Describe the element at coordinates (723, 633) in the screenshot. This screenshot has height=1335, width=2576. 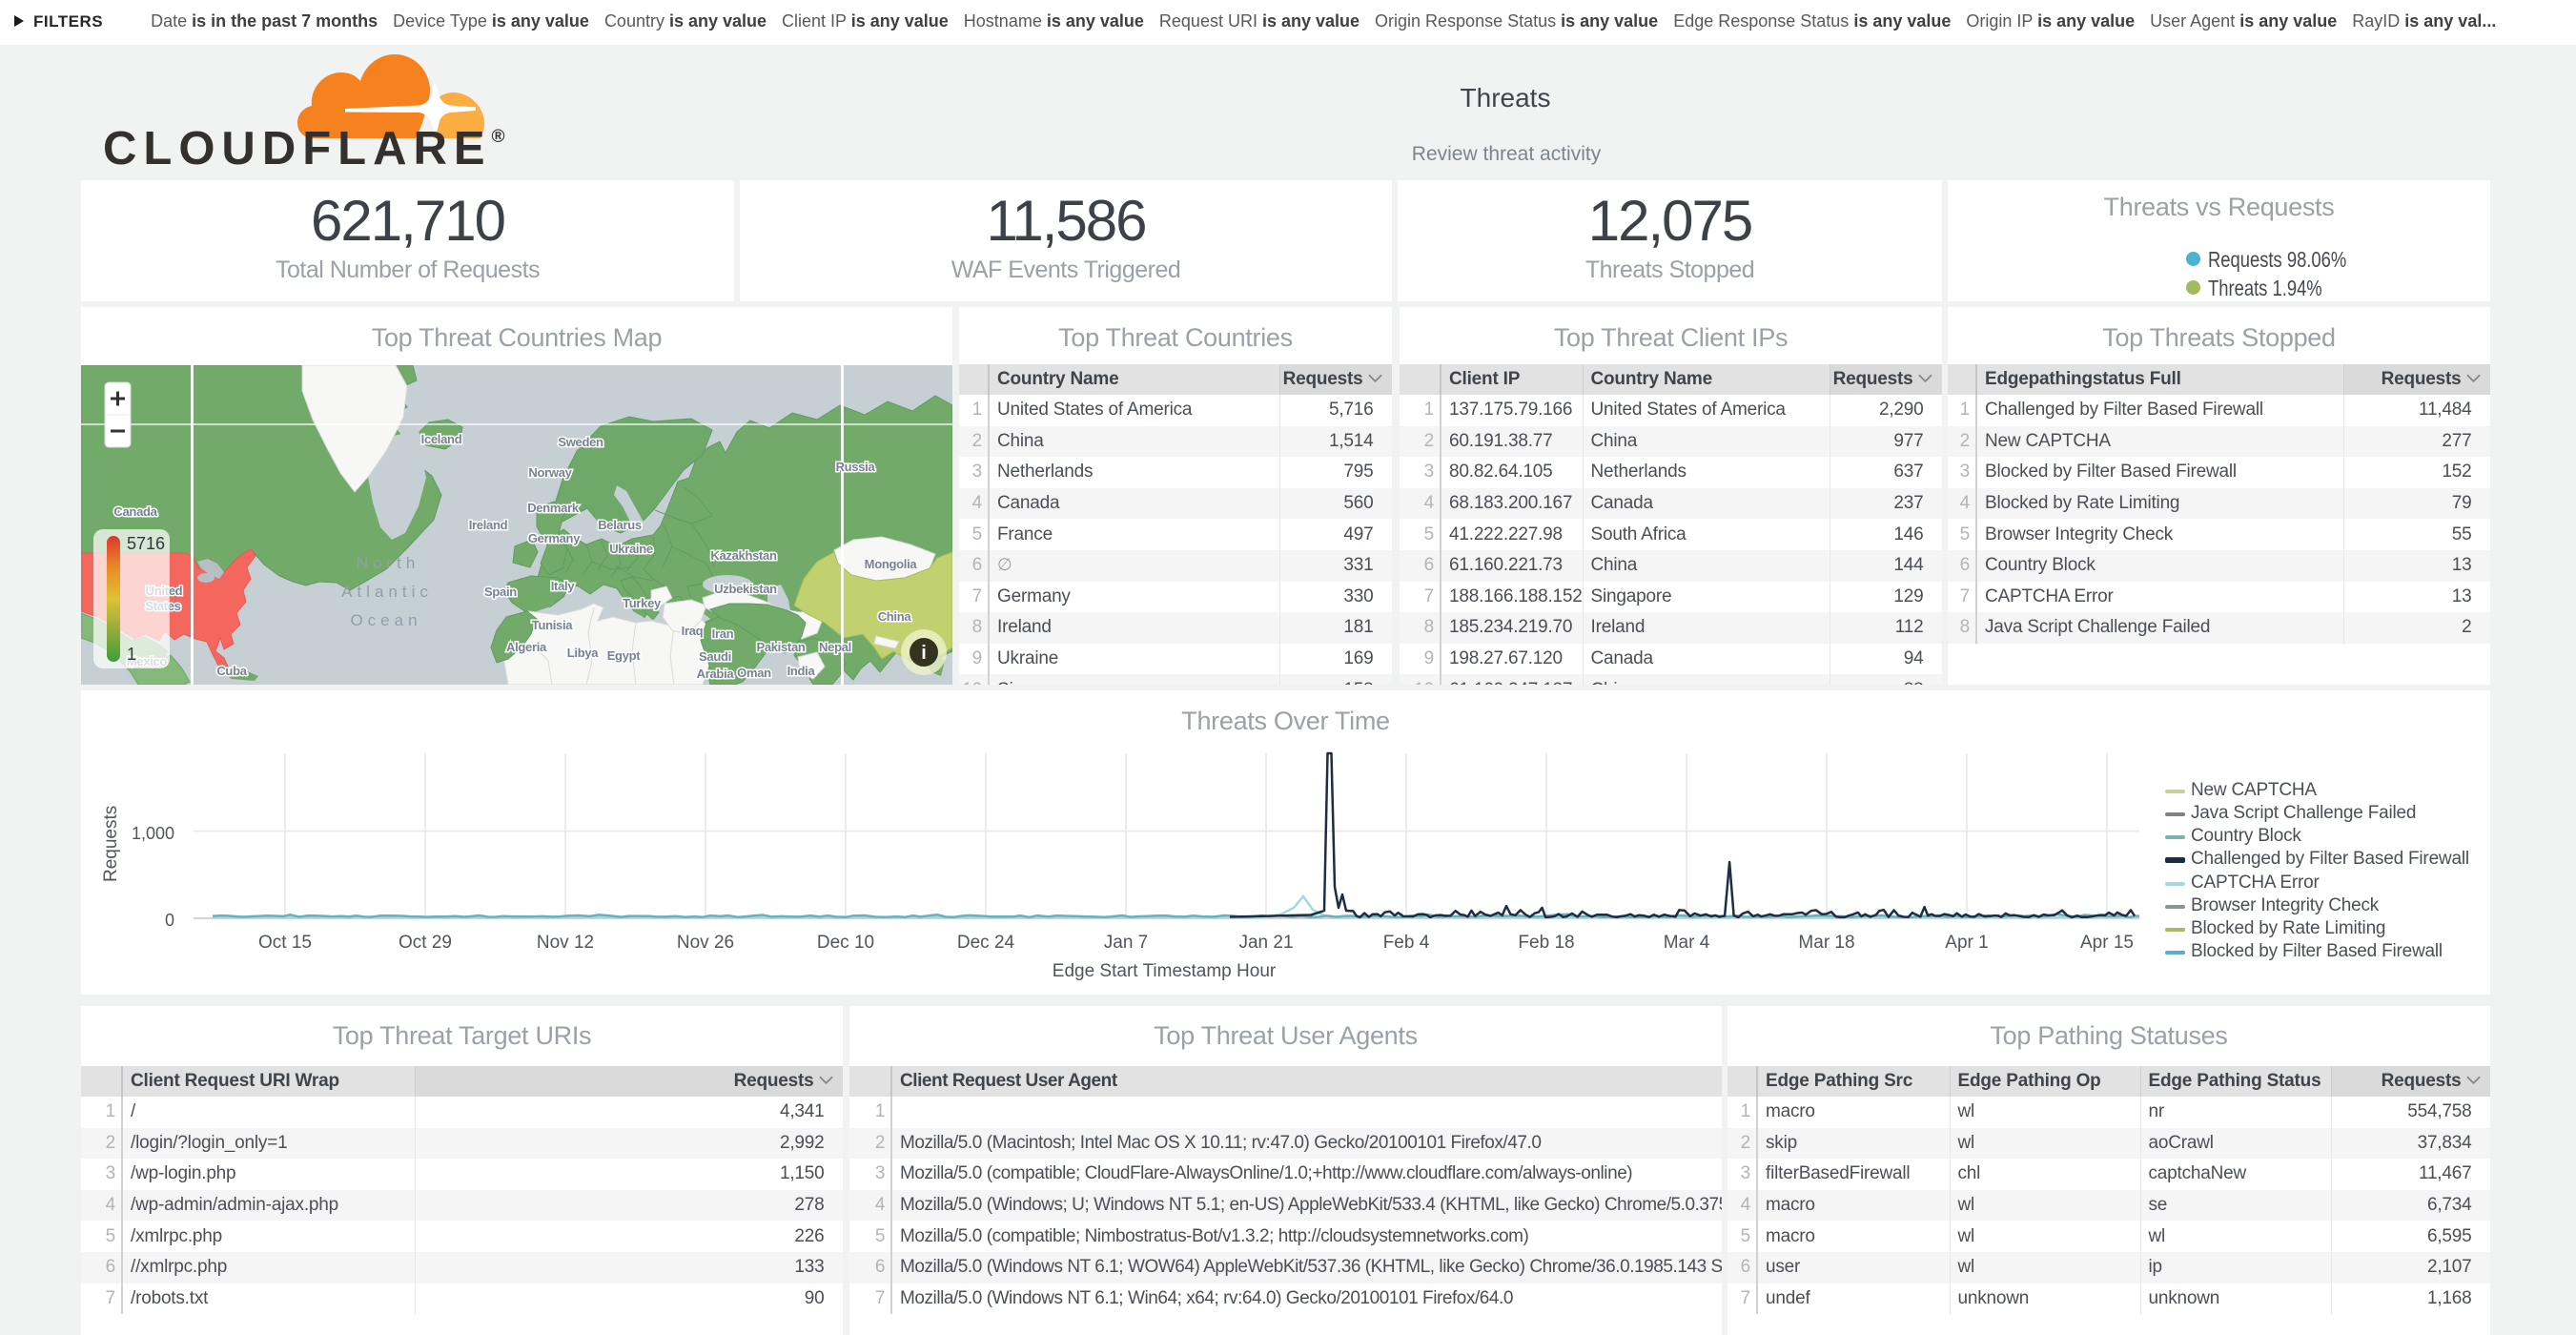
I see `svg-text: Iran` at that location.